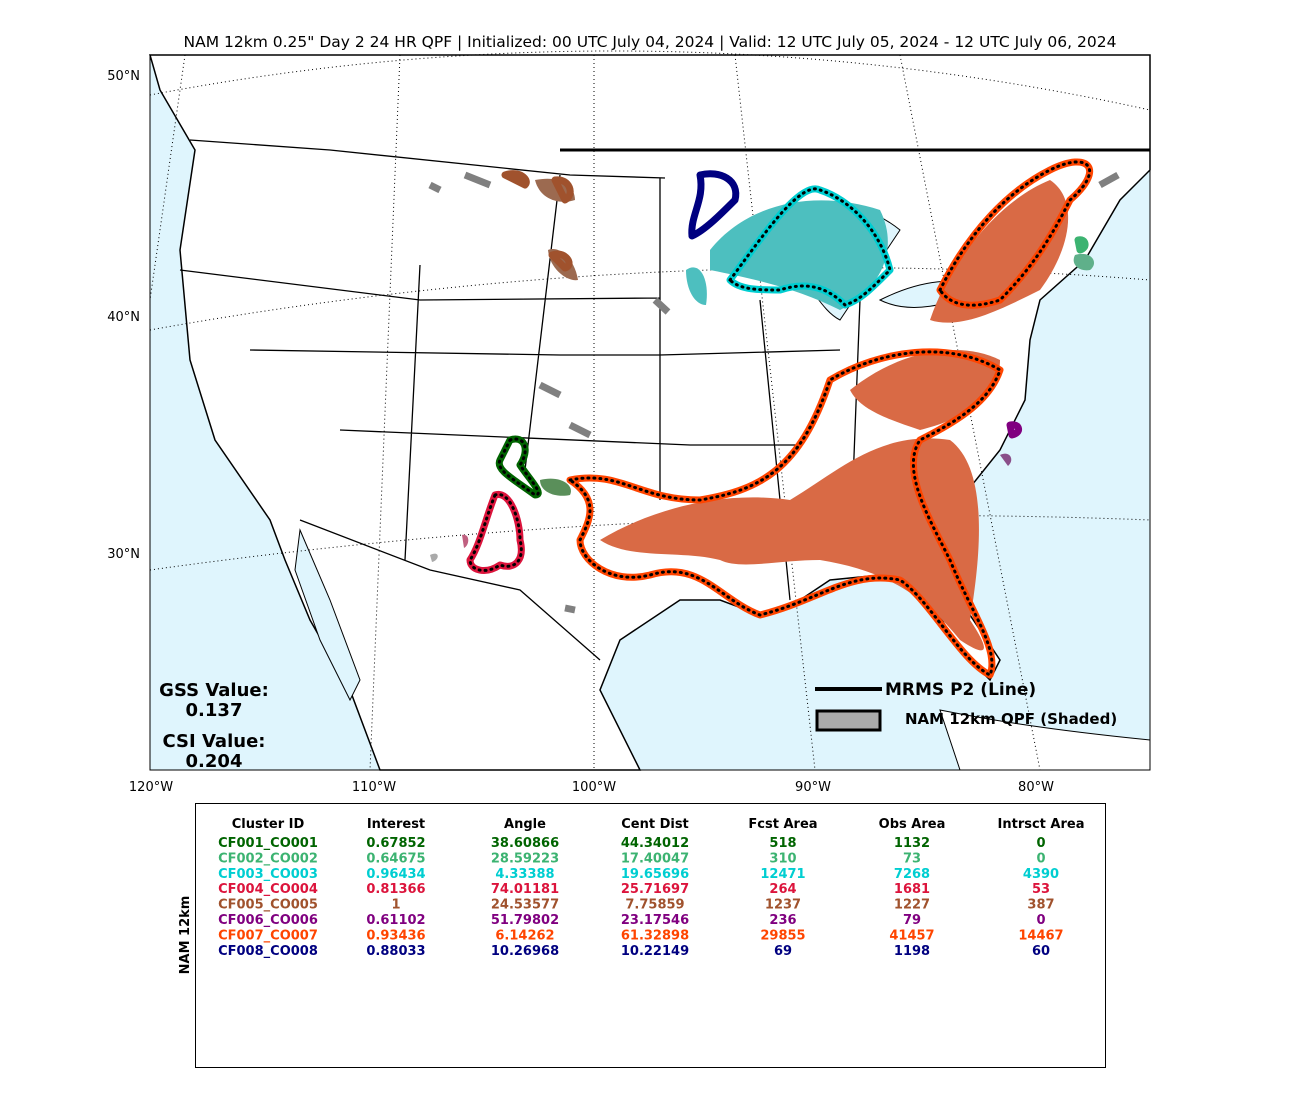 This screenshot has width=1300, height=1104. I want to click on table-cell: 1132, so click(912, 843).